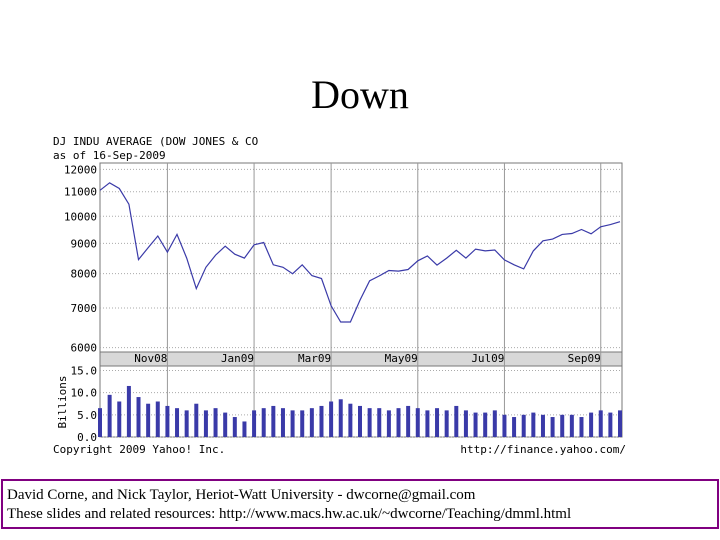 Image resolution: width=720 pixels, height=540 pixels. What do you see at coordinates (401, 358) in the screenshot?
I see `x-tick-label: May09` at bounding box center [401, 358].